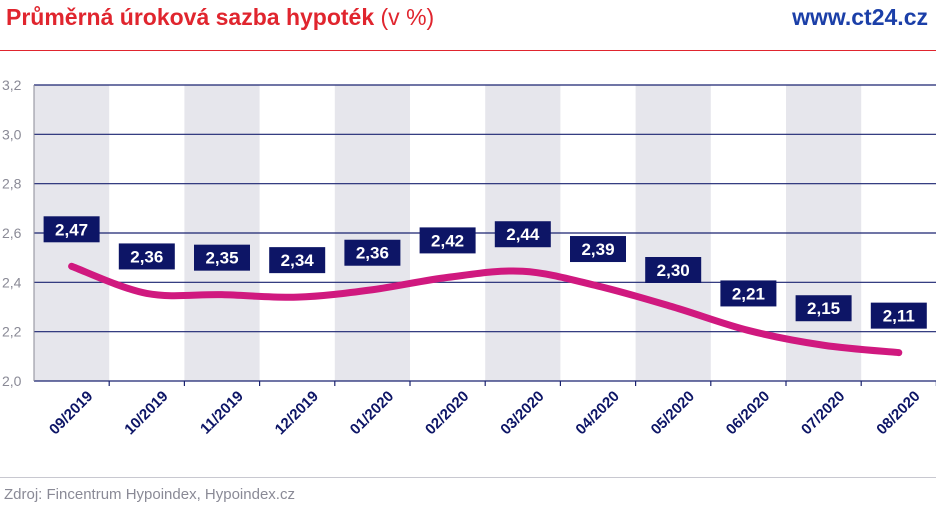 Image resolution: width=936 pixels, height=526 pixels. I want to click on chart-title-unit: (v %), so click(407, 17).